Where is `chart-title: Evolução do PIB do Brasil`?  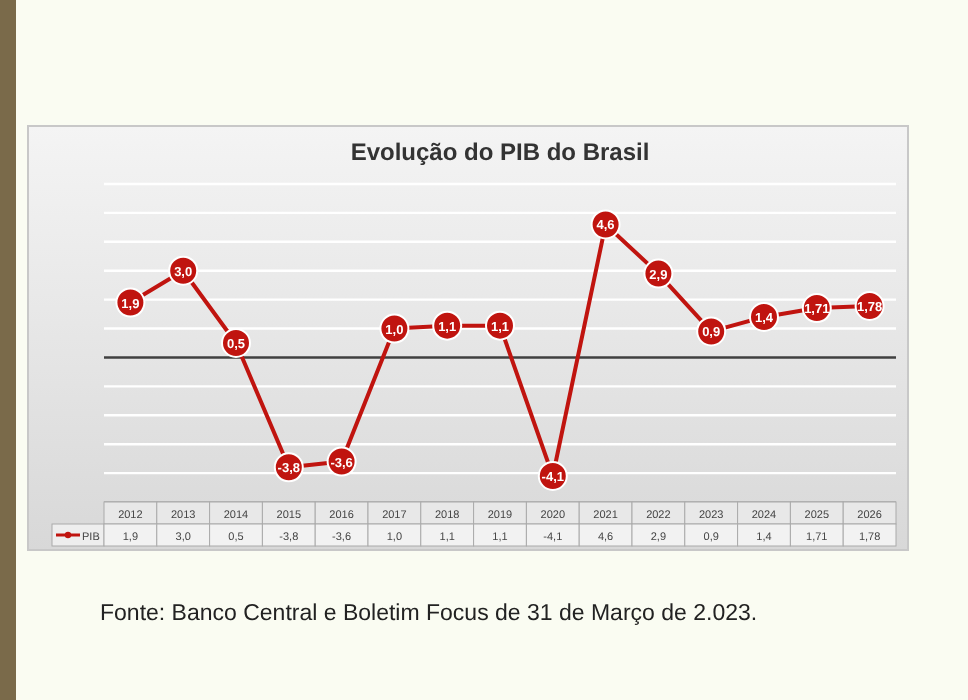 chart-title: Evolução do PIB do Brasil is located at coordinates (500, 152).